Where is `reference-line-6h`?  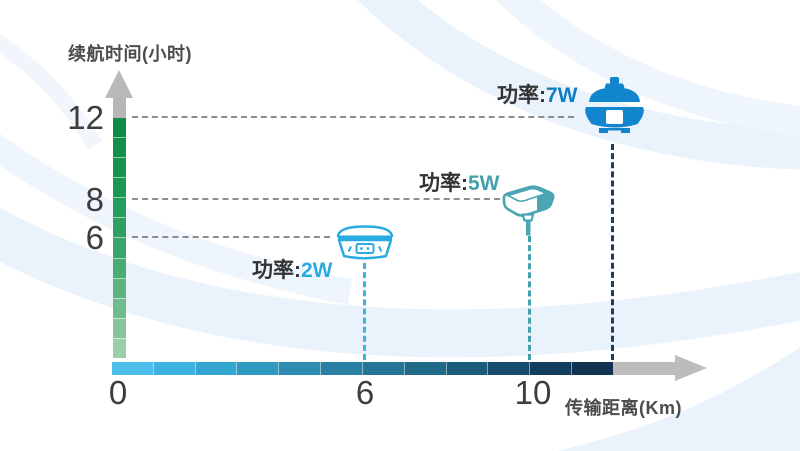 reference-line-6h is located at coordinates (231, 237).